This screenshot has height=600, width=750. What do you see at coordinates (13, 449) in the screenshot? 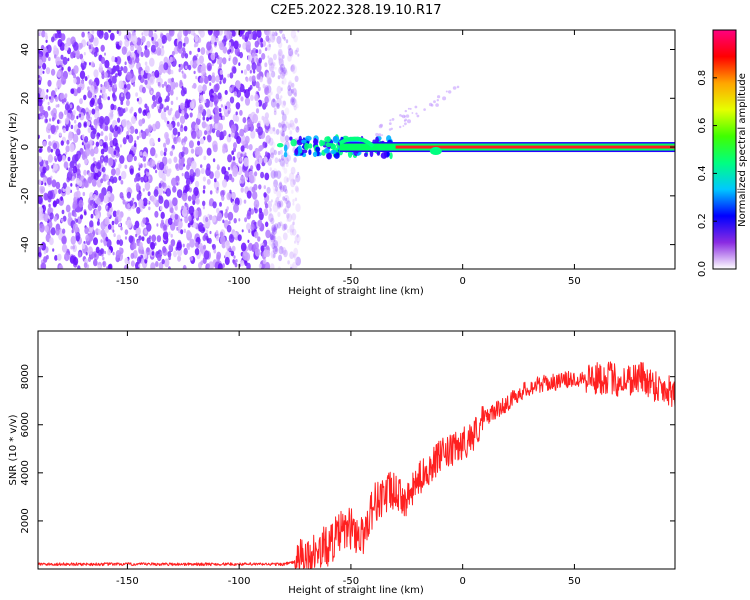
I see `snr-y-label: SNR (10 * v/v)` at bounding box center [13, 449].